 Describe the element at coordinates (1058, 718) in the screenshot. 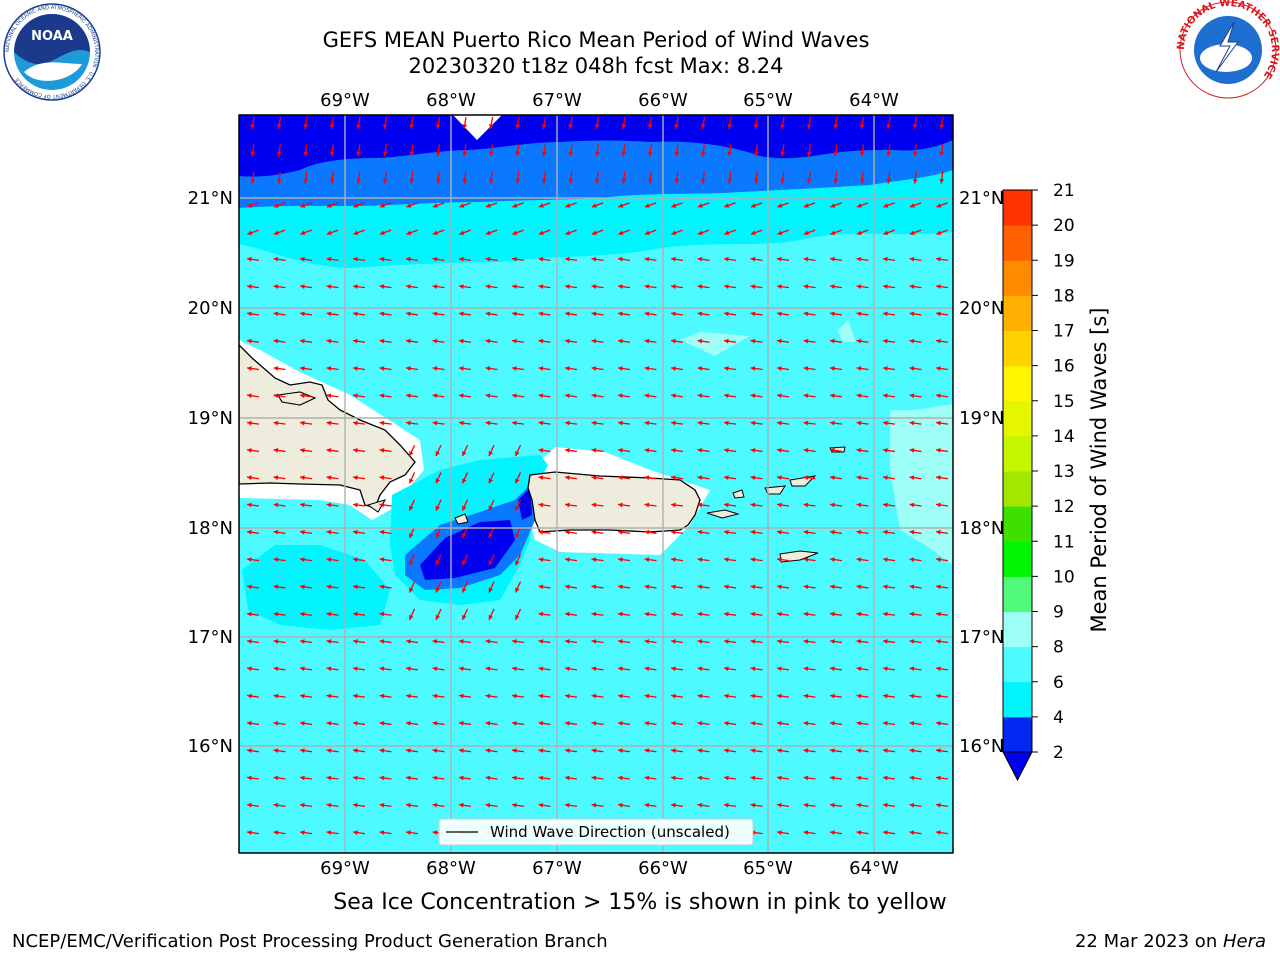

I see `colorbar-tick-label: 4` at that location.